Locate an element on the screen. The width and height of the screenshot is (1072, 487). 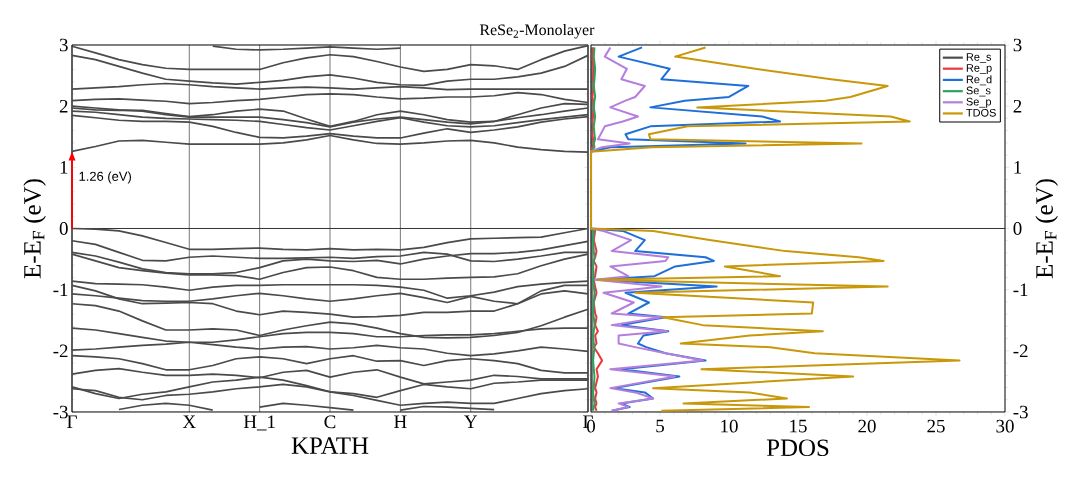
x-tick-label: 10 is located at coordinates (729, 426).